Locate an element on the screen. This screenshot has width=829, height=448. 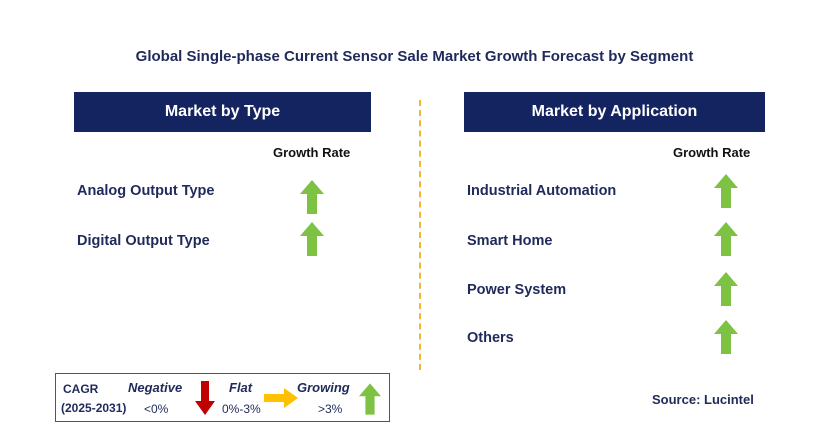
type-panel-header: Market by Type is located at coordinates (222, 112).